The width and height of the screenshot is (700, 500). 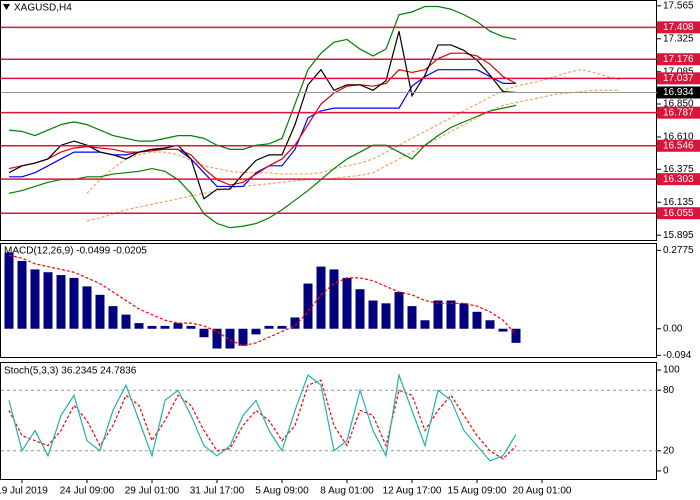 What do you see at coordinates (87, 491) in the screenshot?
I see `x-tick-label: 24 Jul 09:00` at bounding box center [87, 491].